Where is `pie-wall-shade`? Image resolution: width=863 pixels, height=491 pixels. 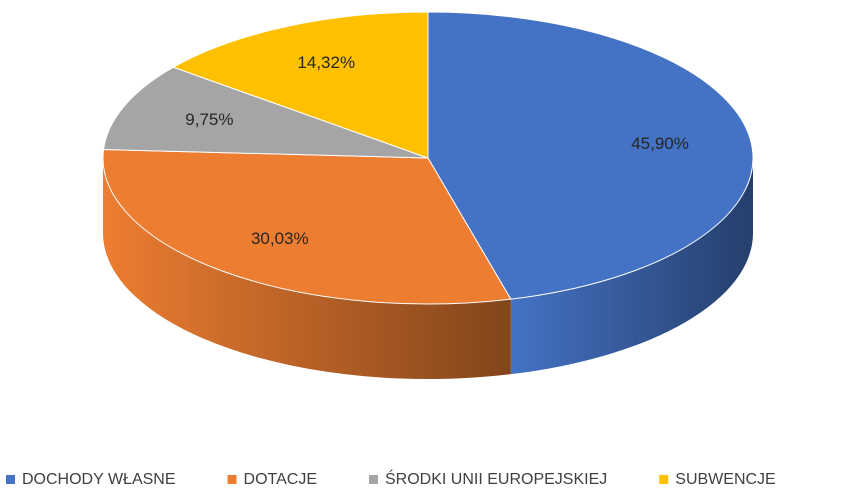 pie-wall-shade is located at coordinates (631, 266).